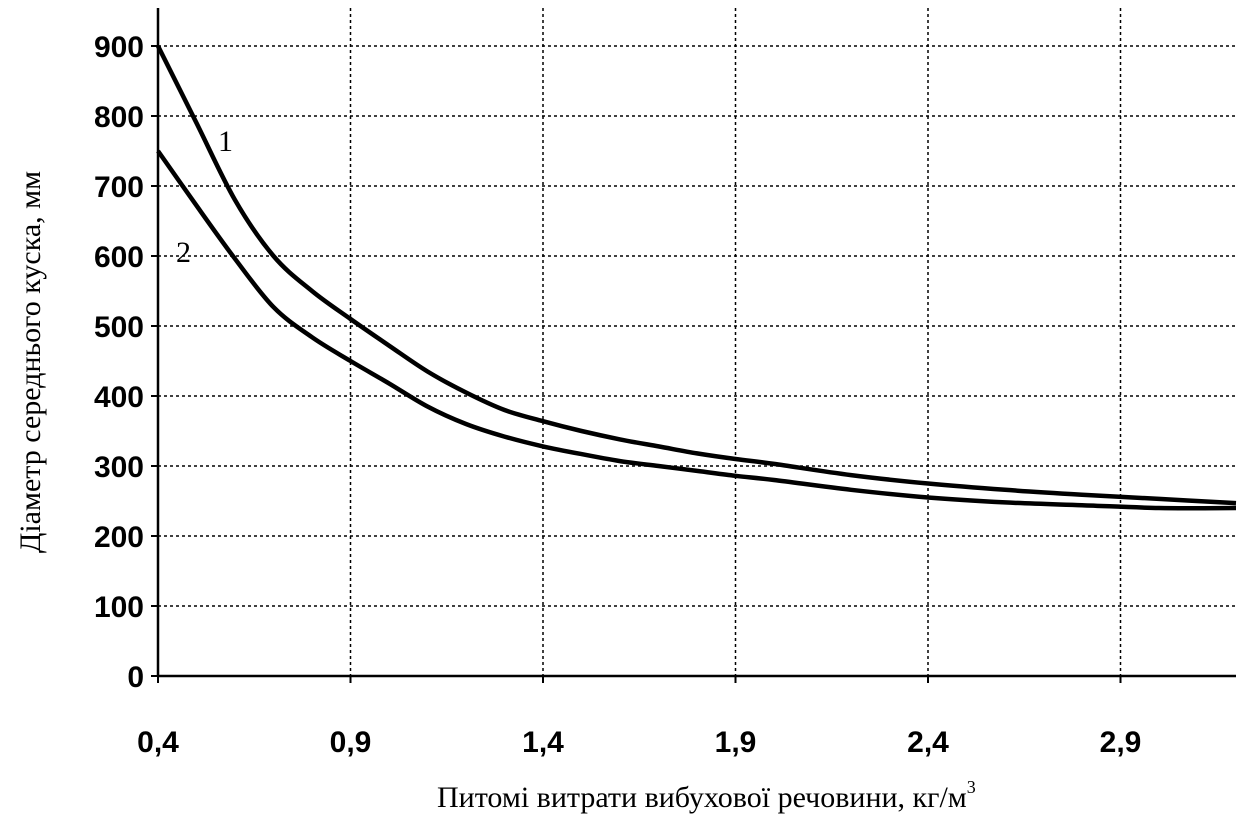 The width and height of the screenshot is (1242, 819). What do you see at coordinates (119, 47) in the screenshot?
I see `y-tick-label: 900` at bounding box center [119, 47].